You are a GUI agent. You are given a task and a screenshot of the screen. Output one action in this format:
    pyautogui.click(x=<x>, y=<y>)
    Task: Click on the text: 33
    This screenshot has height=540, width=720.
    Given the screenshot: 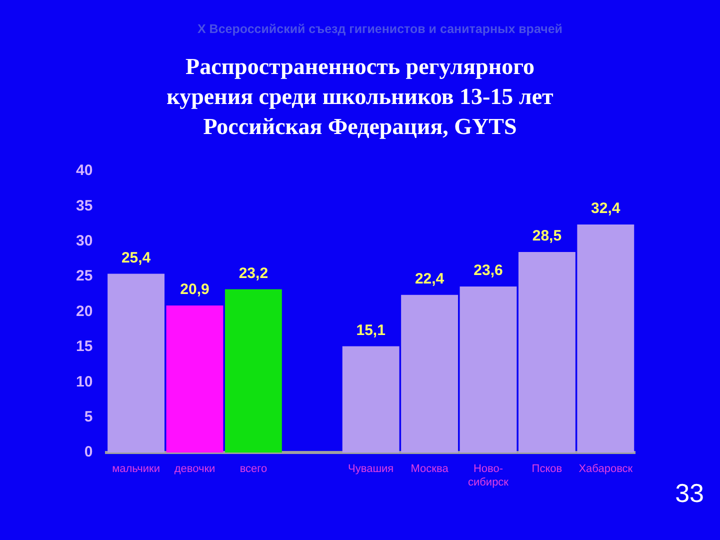 What is the action you would take?
    pyautogui.click(x=689, y=493)
    